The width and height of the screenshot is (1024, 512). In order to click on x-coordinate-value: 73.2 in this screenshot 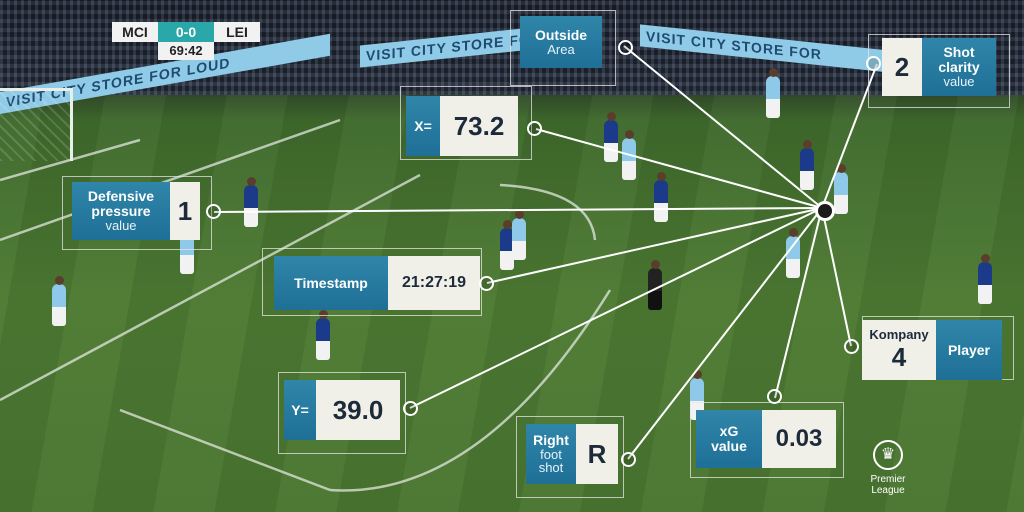, I will do `click(479, 126)`.